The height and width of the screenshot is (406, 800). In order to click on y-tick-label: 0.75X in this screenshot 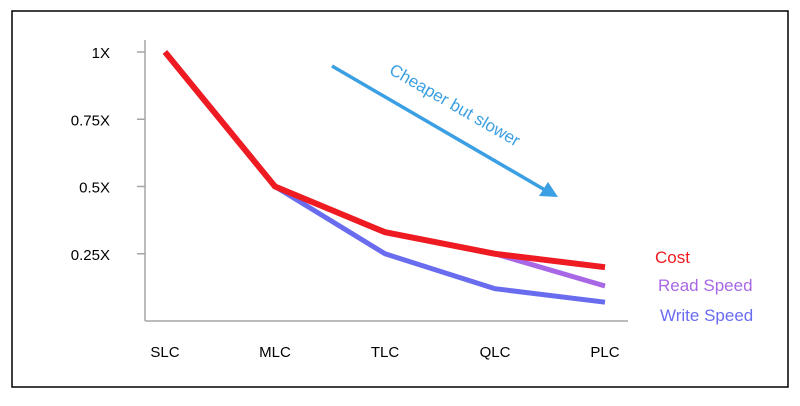, I will do `click(90, 120)`.